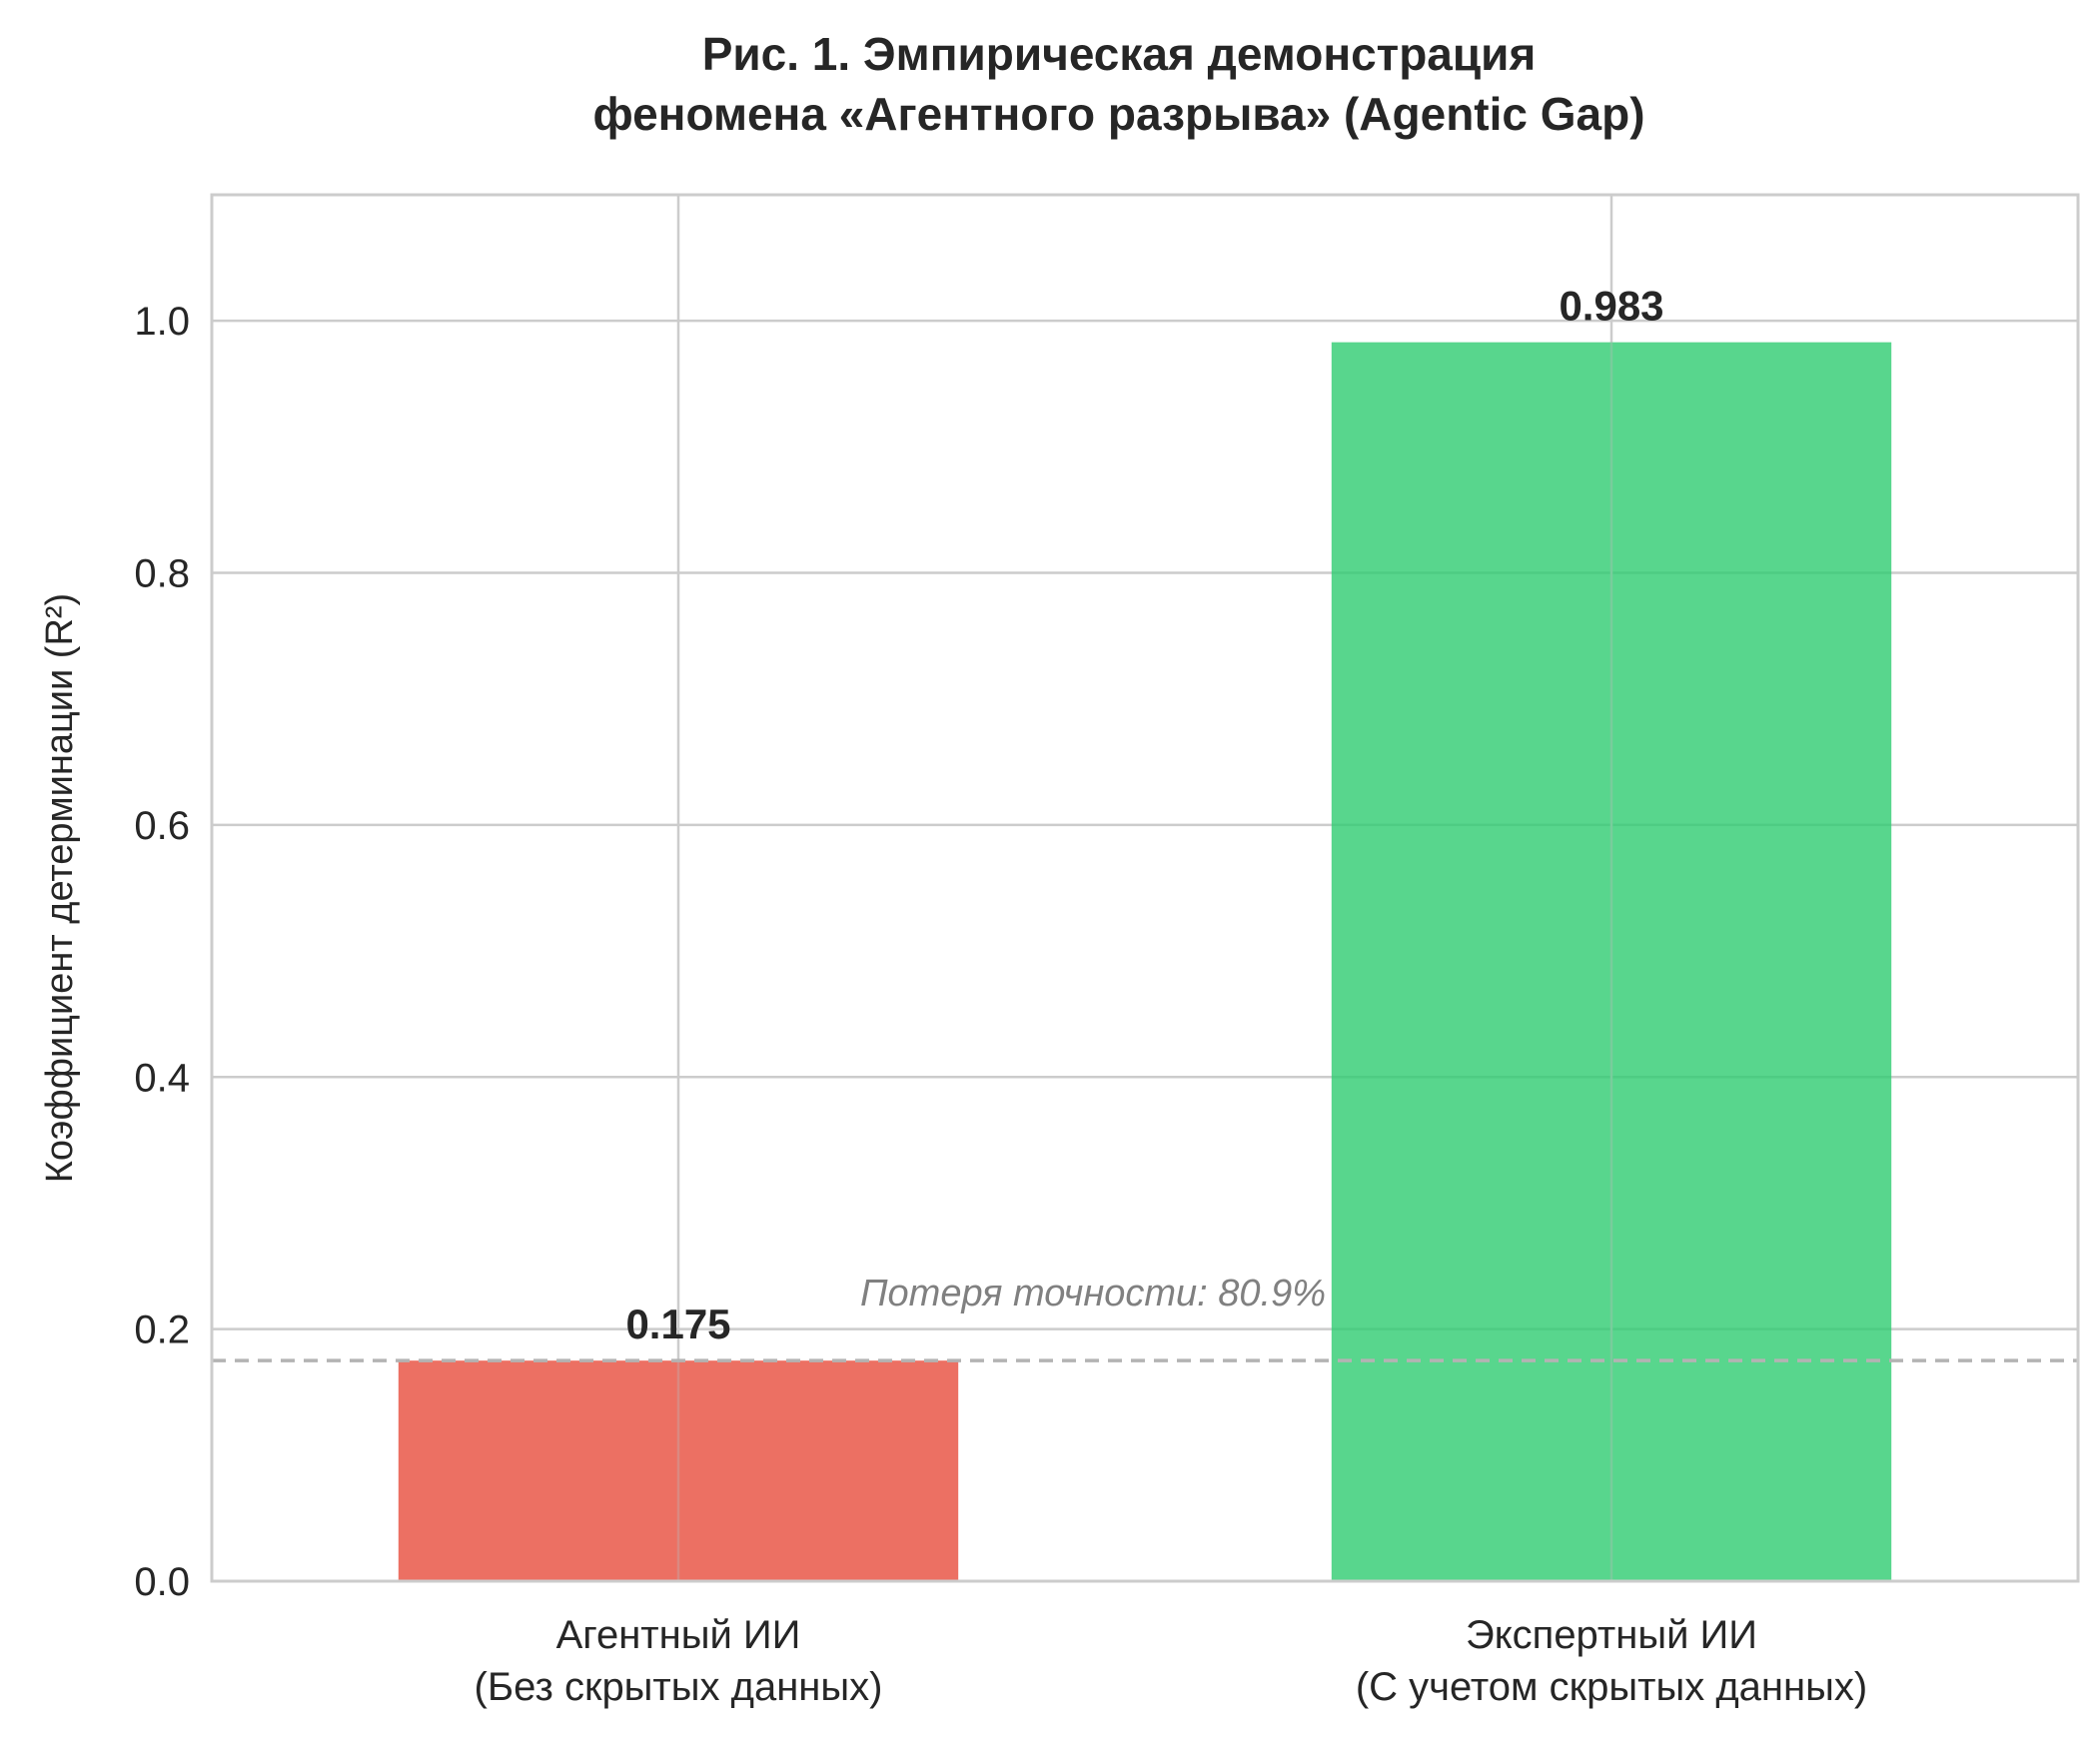 The width and height of the screenshot is (2100, 1743). I want to click on y-axis-ticks: 0.0 0.2 0.4 0.6 0.8 1.0, so click(162, 952).